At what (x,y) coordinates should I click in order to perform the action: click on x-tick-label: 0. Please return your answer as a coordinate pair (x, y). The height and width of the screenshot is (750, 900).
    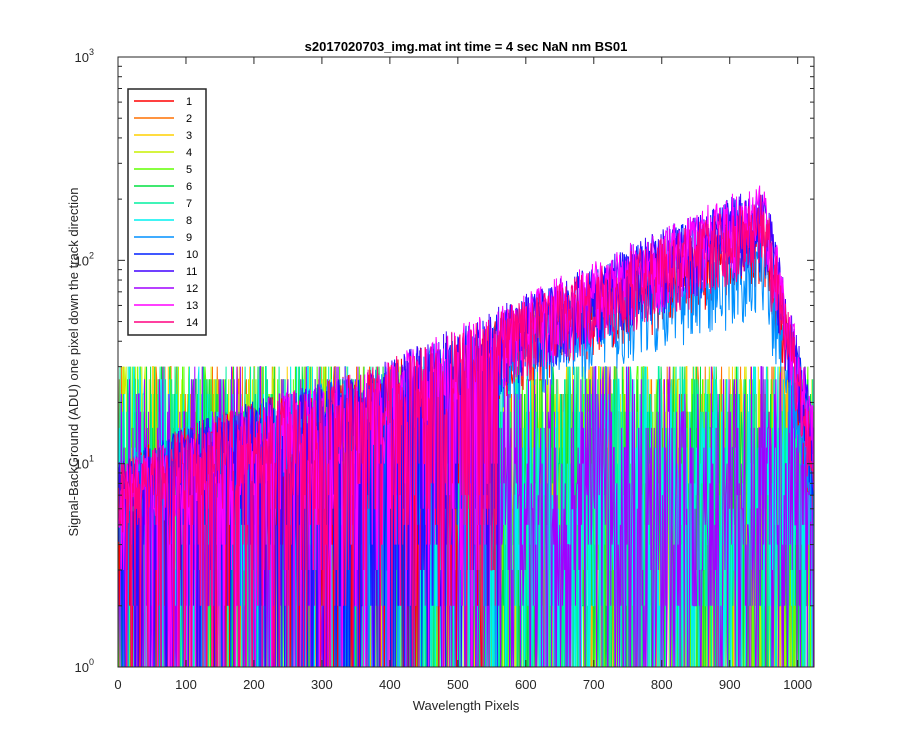
    Looking at the image, I should click on (117, 684).